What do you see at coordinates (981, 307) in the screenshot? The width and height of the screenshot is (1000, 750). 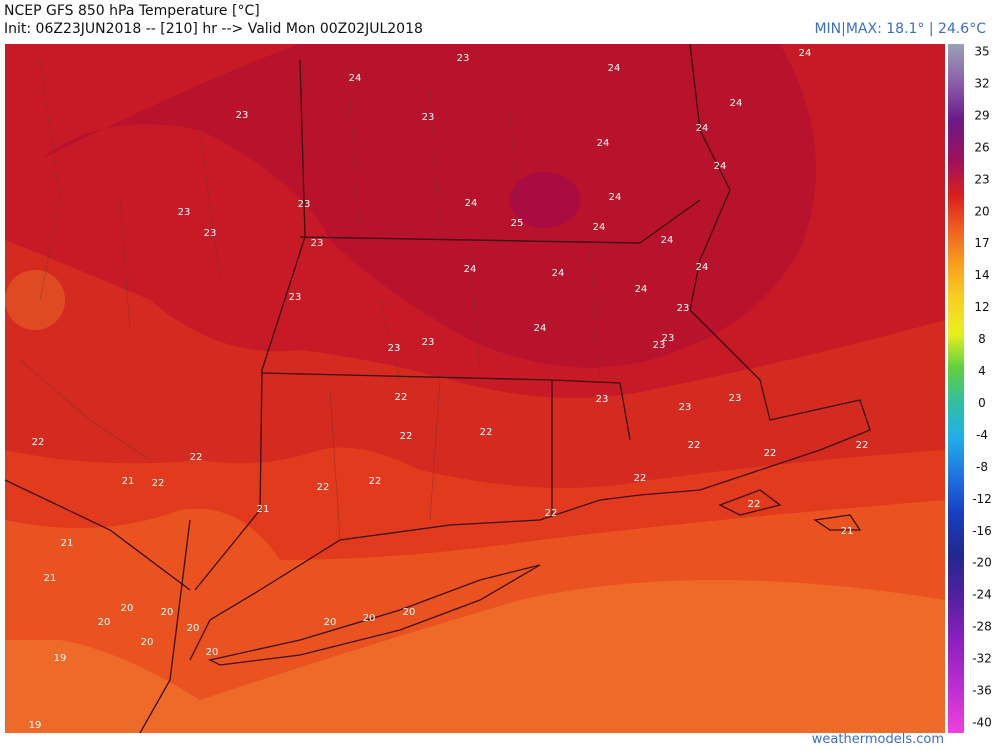 I see `colorbar-tick-label: 12` at bounding box center [981, 307].